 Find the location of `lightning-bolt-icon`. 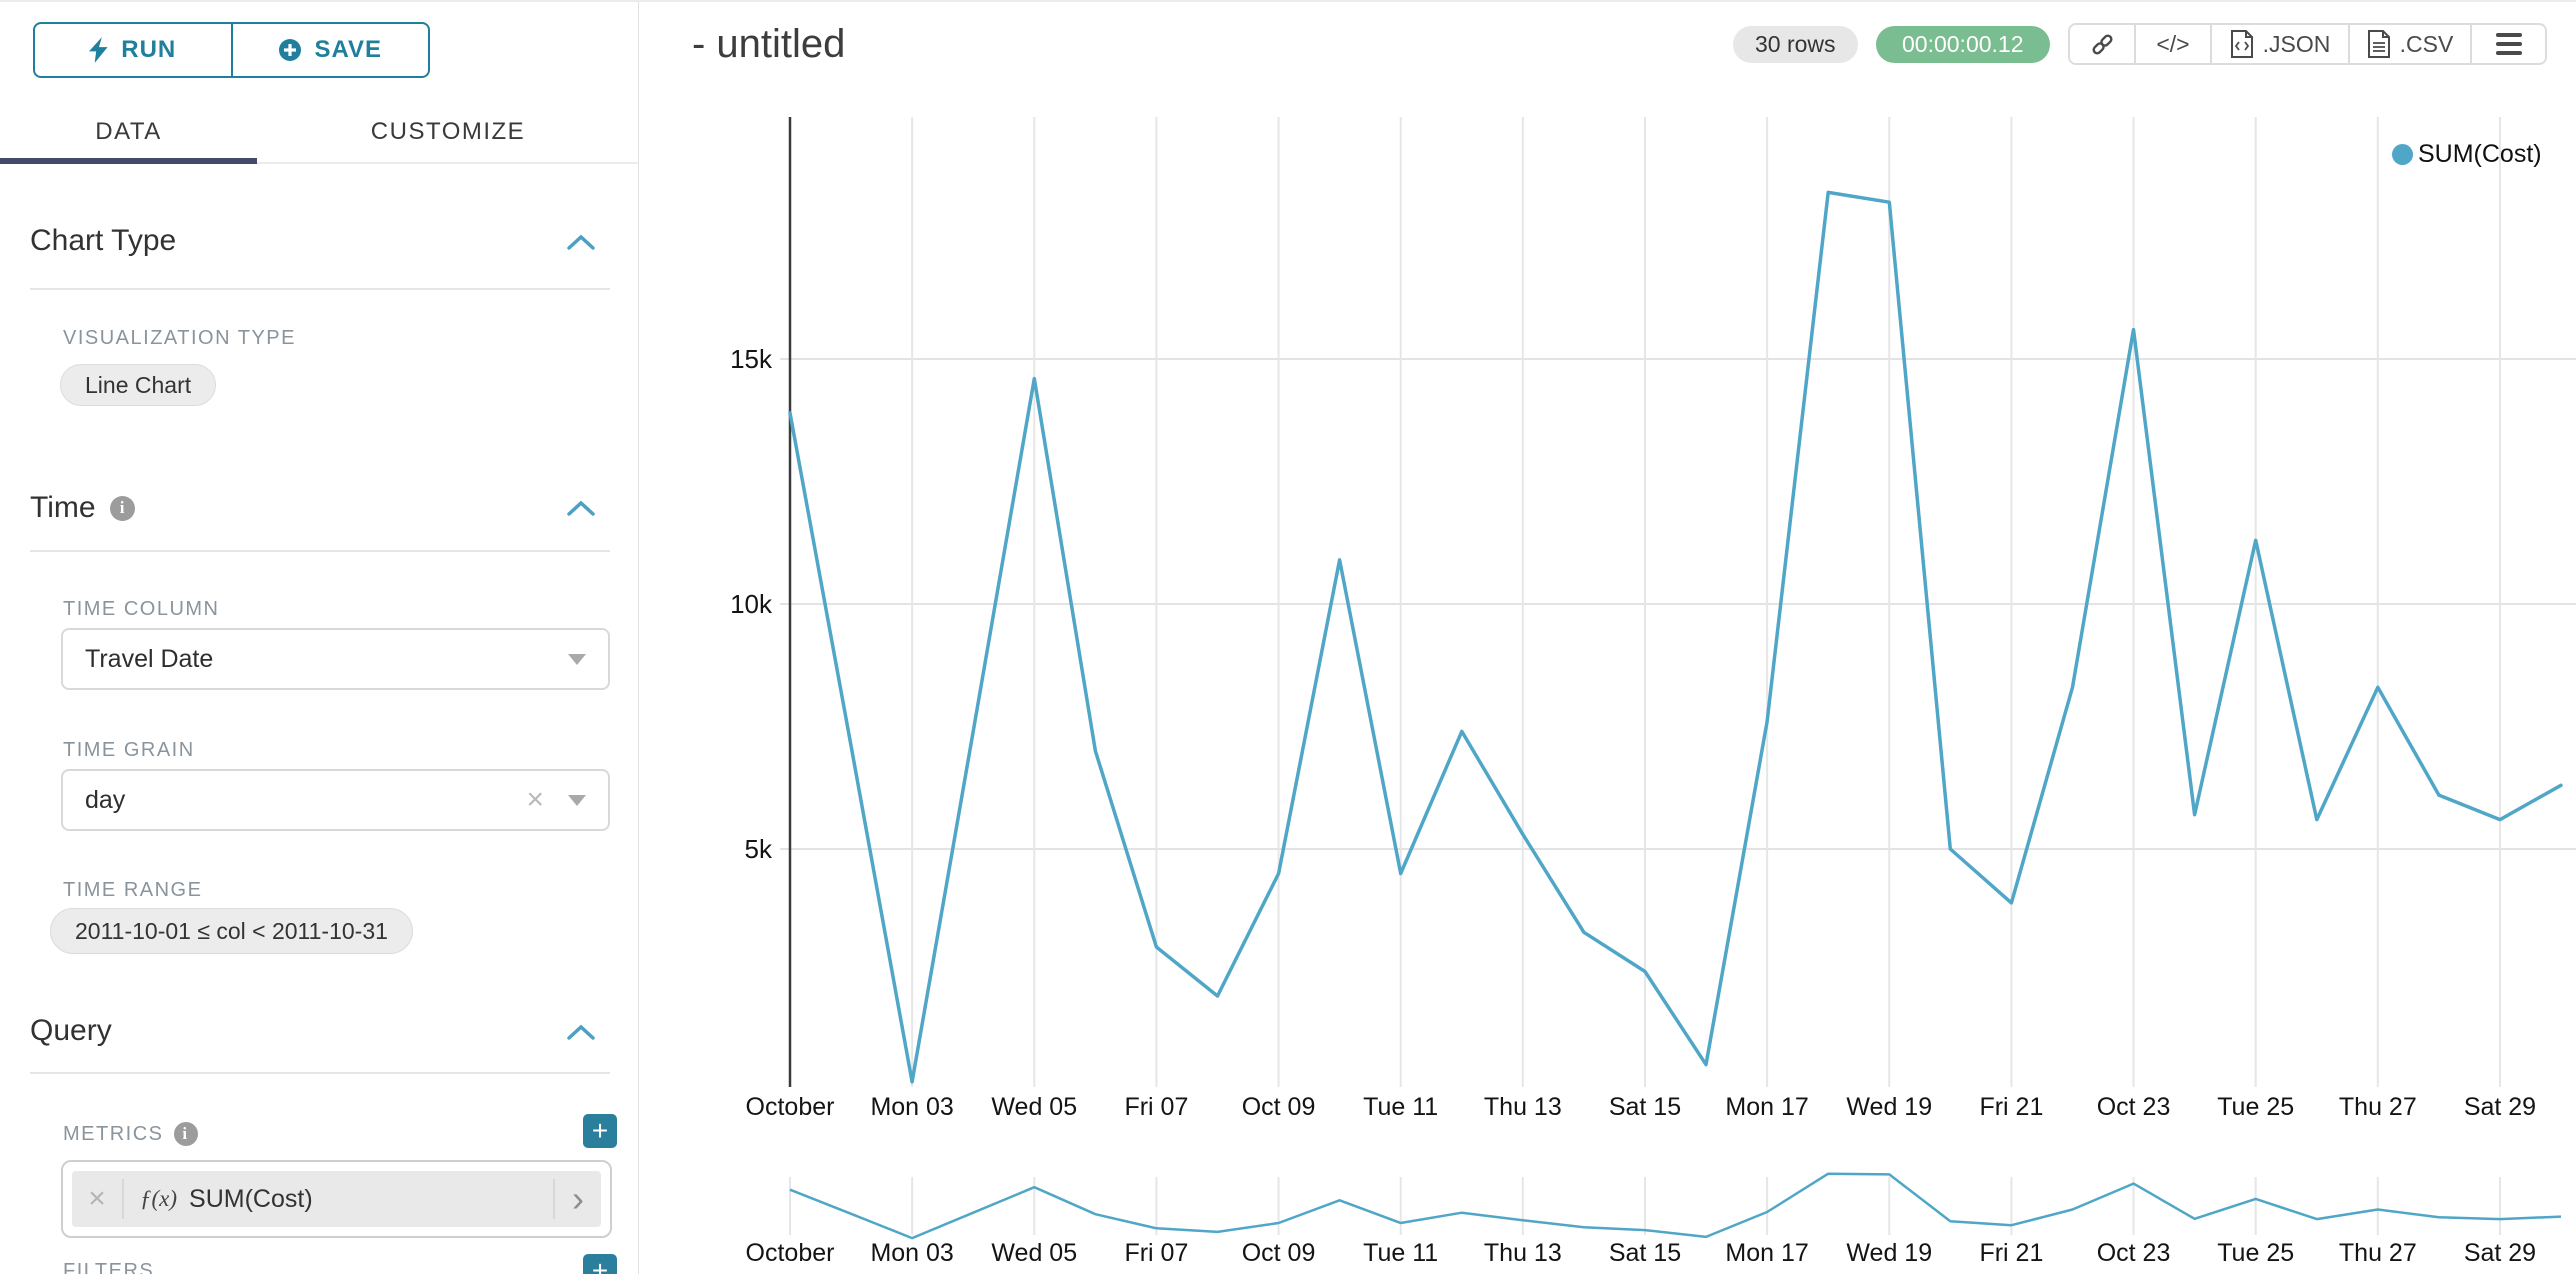

lightning-bolt-icon is located at coordinates (98, 50).